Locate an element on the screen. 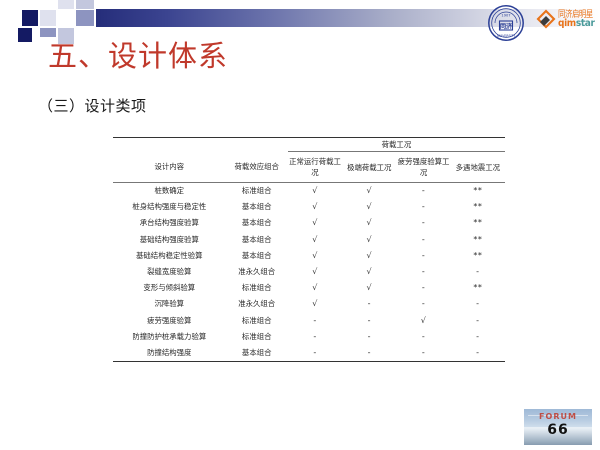 The image size is (600, 450). svg-text: 1907 is located at coordinates (505, 16).